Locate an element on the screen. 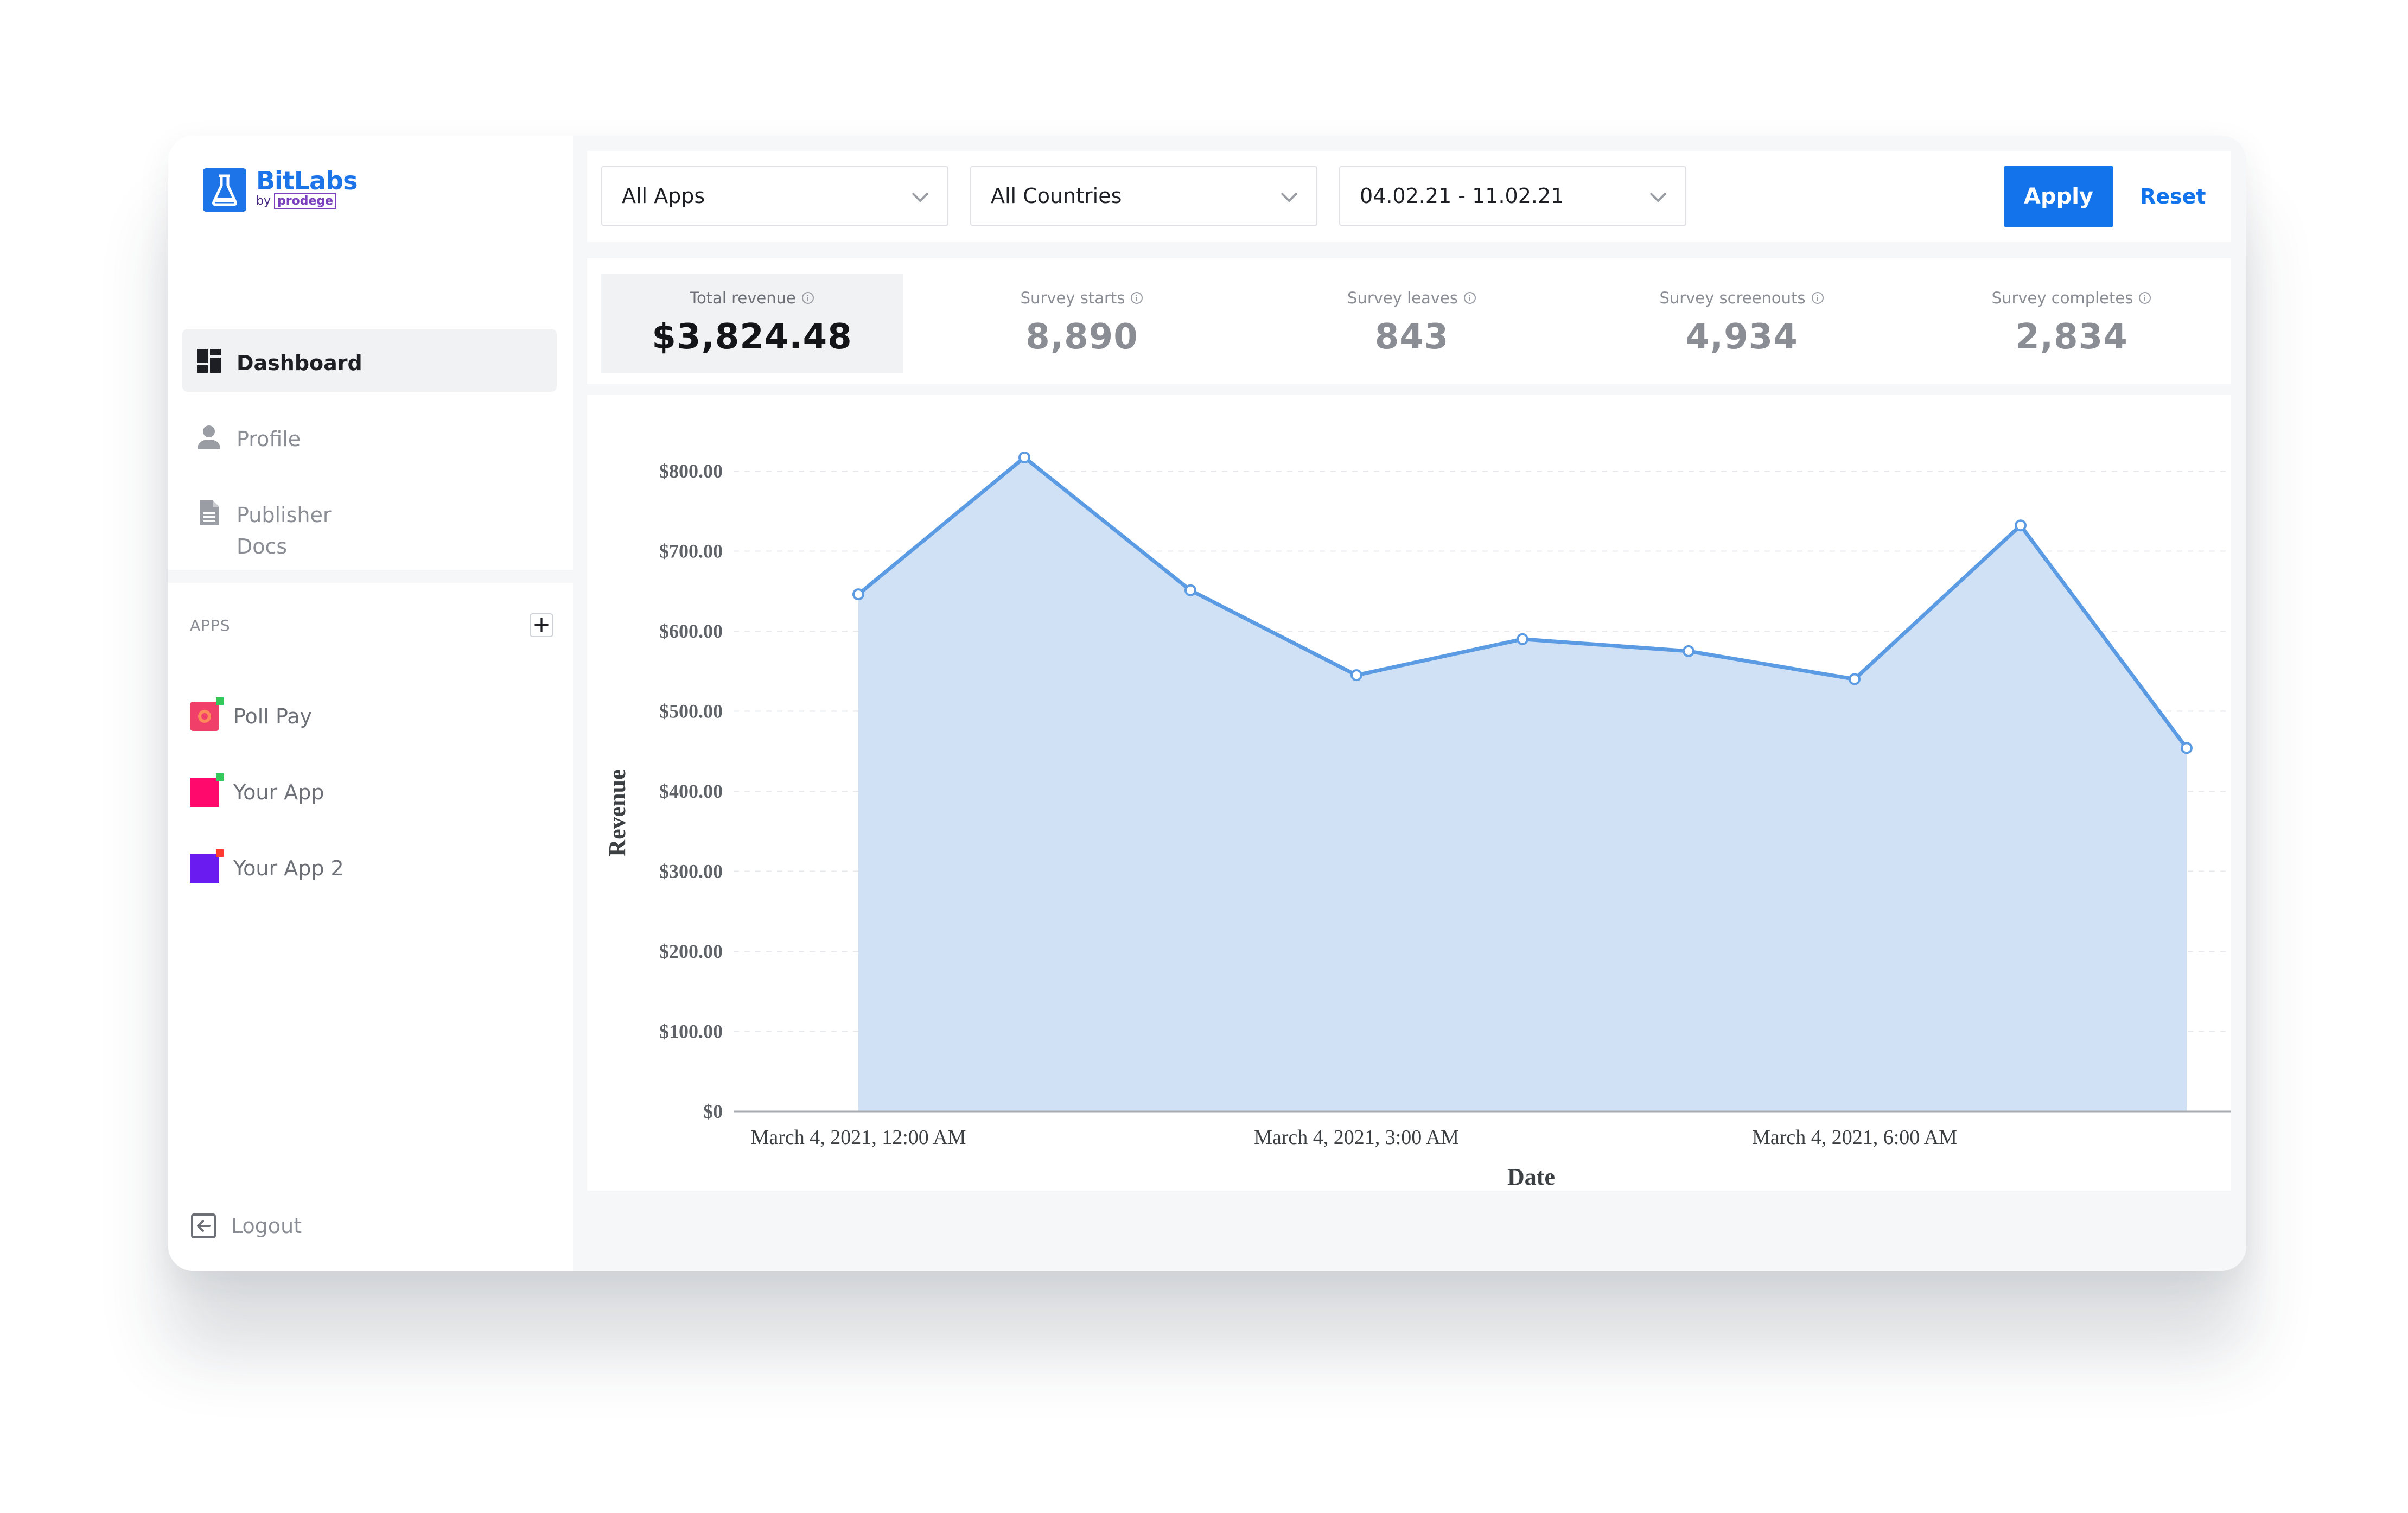 This screenshot has height=1513, width=2408. date-range-select: 04.02.21 - 11.02.21 is located at coordinates (1512, 196).